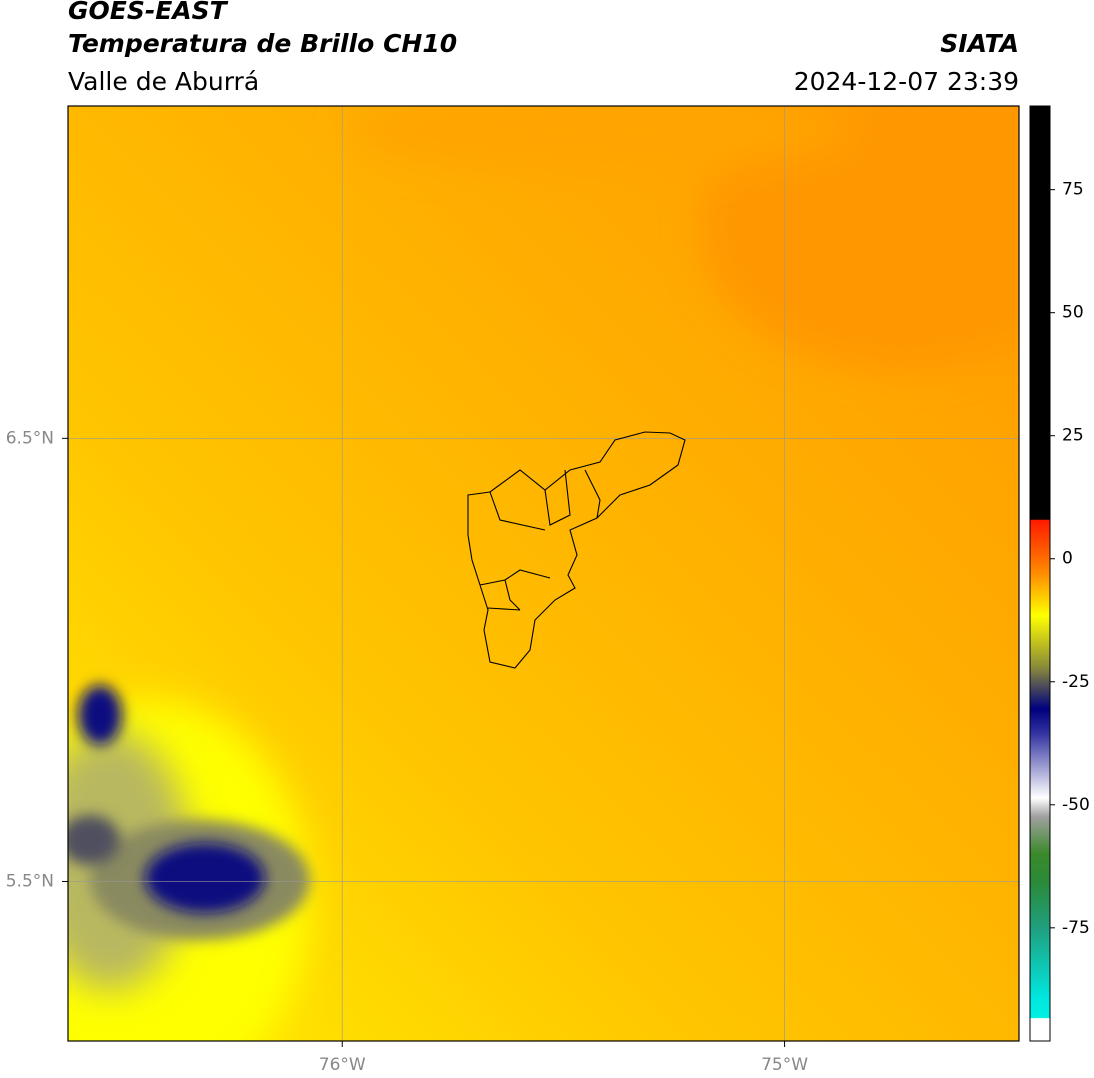 This screenshot has width=1094, height=1078. What do you see at coordinates (1076, 928) in the screenshot?
I see `colorbar-tick-label: -75` at bounding box center [1076, 928].